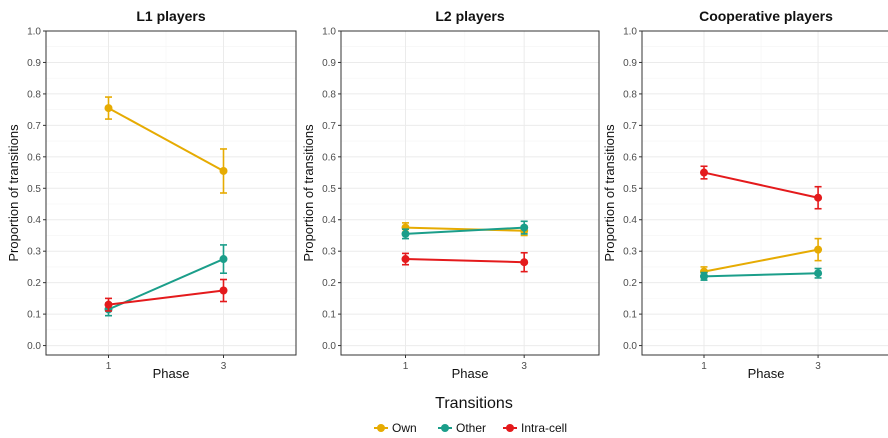 The height and width of the screenshot is (438, 888). What do you see at coordinates (170, 16) in the screenshot?
I see `panel-title: L1 players` at bounding box center [170, 16].